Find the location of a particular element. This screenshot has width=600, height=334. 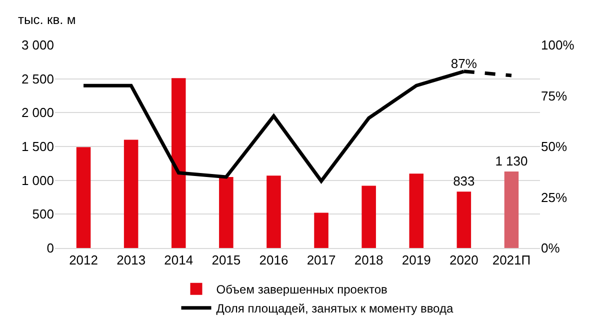

data-label: 833 is located at coordinates (464, 181).